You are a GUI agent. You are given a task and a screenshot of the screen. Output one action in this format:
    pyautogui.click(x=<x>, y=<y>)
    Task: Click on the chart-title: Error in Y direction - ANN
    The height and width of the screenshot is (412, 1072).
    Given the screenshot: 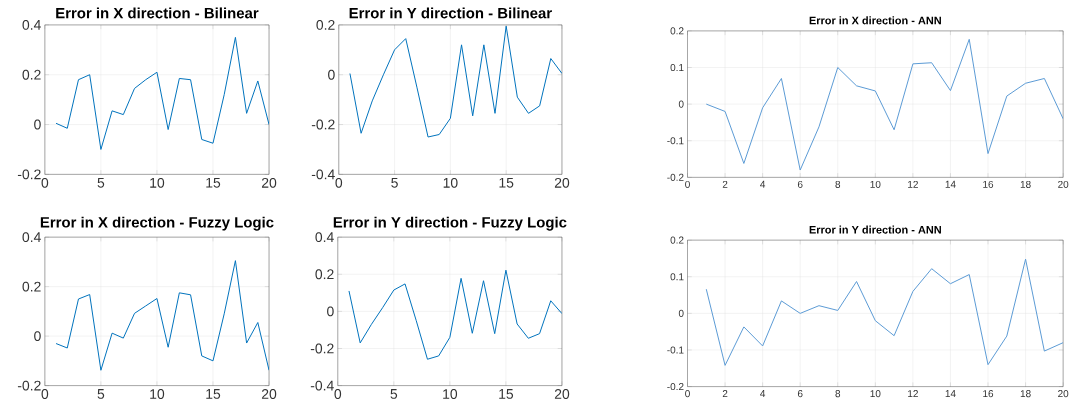 What is the action you would take?
    pyautogui.click(x=875, y=229)
    